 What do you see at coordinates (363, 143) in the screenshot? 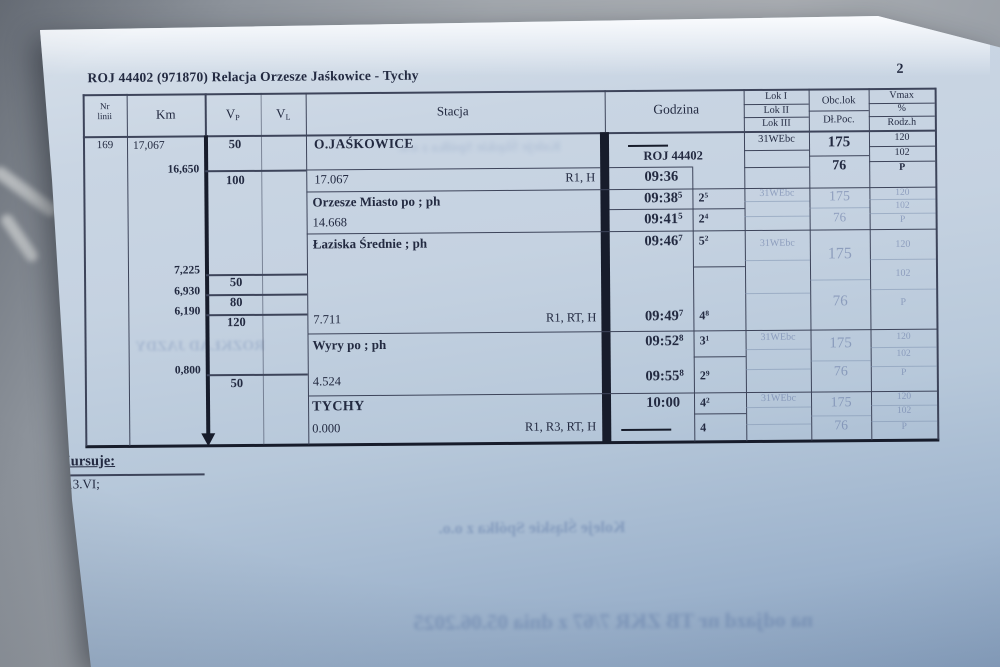
I see `station-name: O.JAŚKOWICE` at bounding box center [363, 143].